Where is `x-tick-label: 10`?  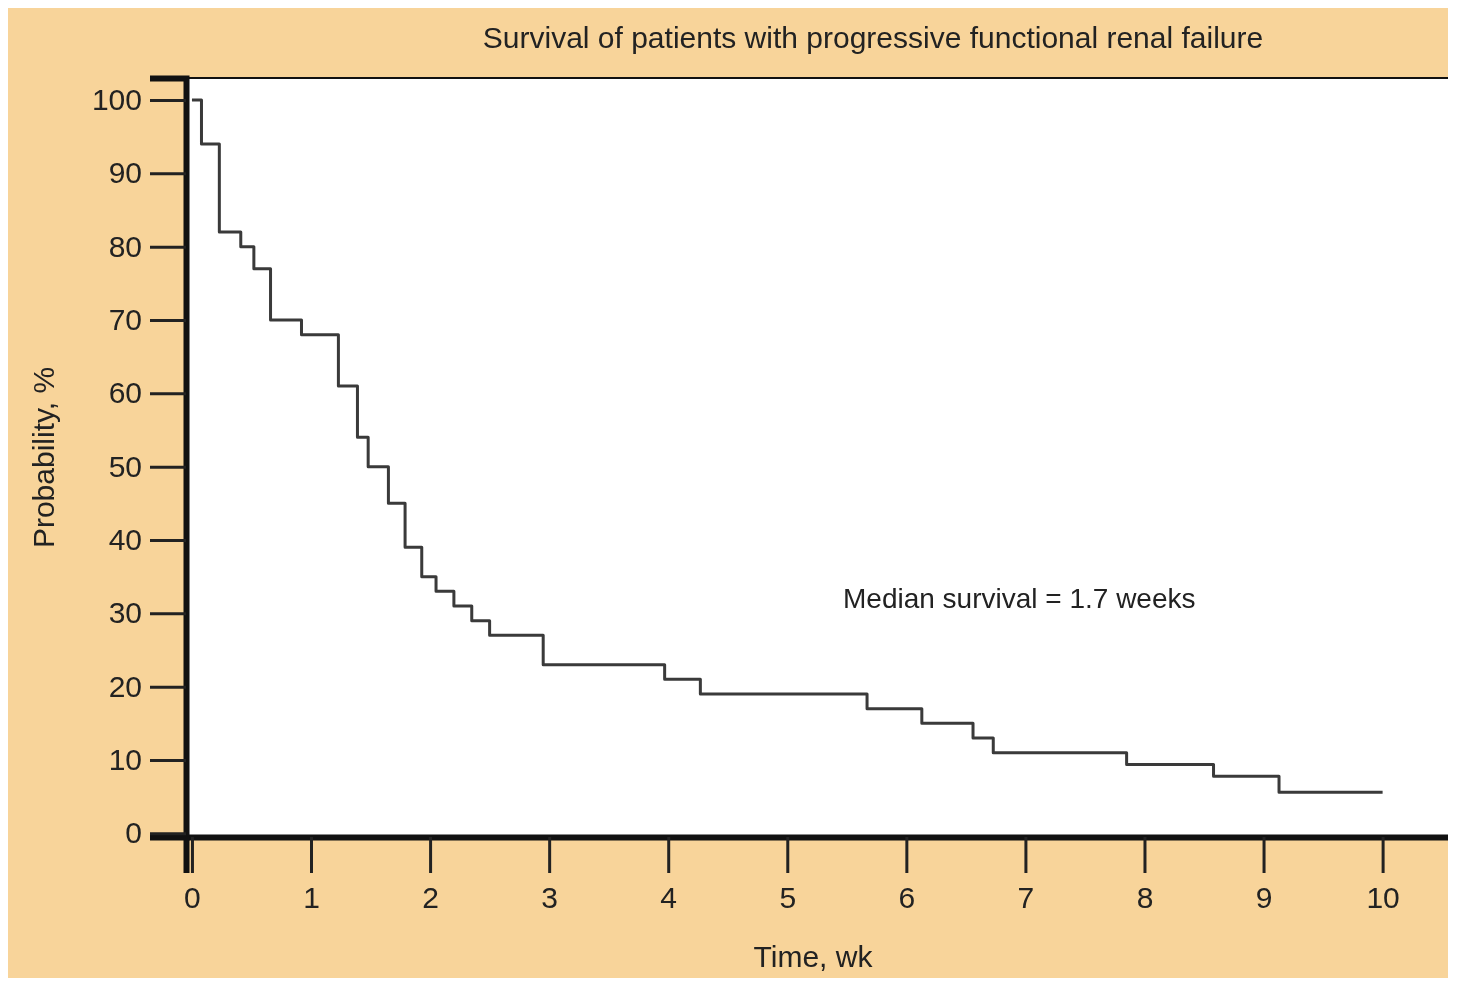 x-tick-label: 10 is located at coordinates (1383, 898).